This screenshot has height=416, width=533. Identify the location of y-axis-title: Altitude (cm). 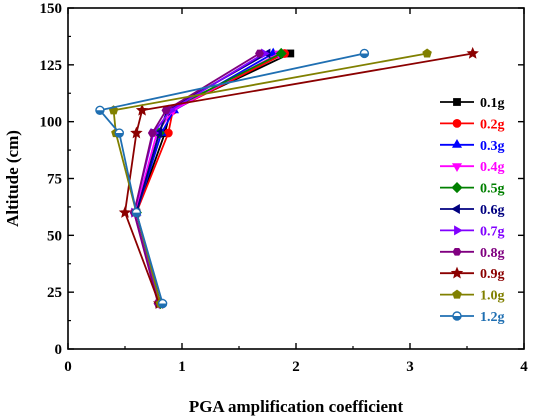
(12, 178).